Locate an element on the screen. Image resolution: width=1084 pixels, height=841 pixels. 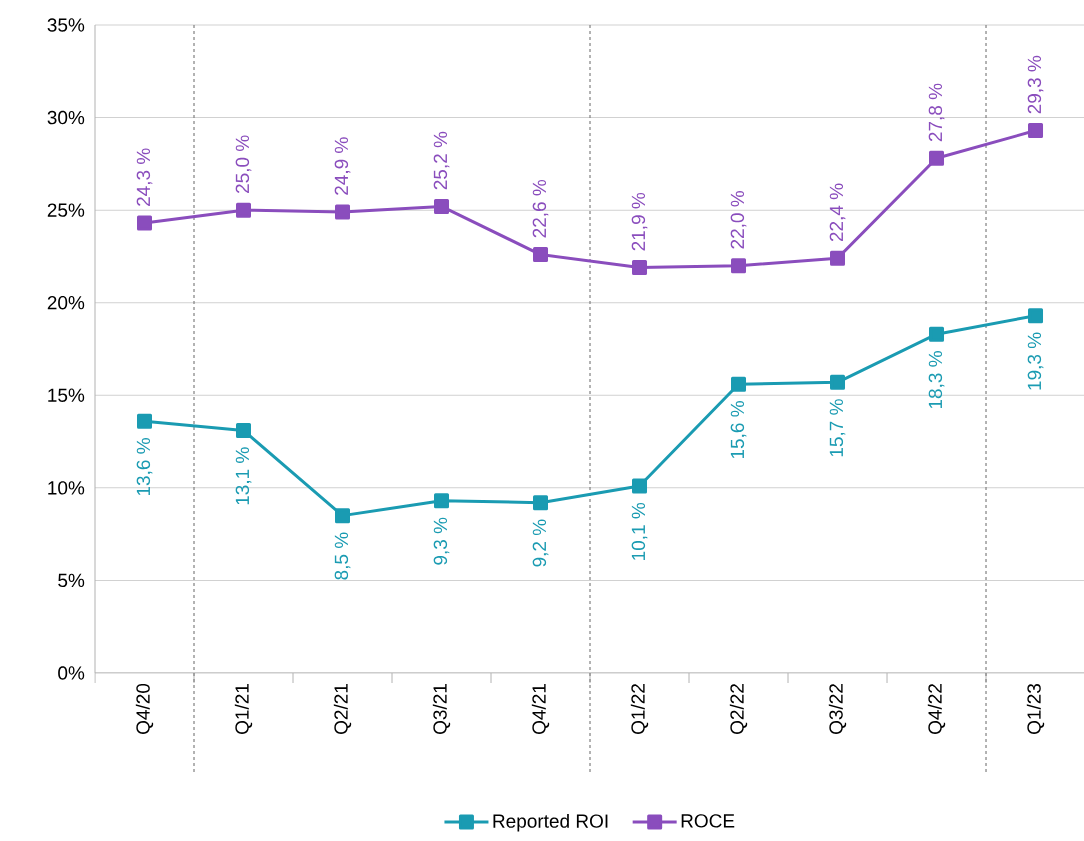
data-label: 8,5 % is located at coordinates (342, 556).